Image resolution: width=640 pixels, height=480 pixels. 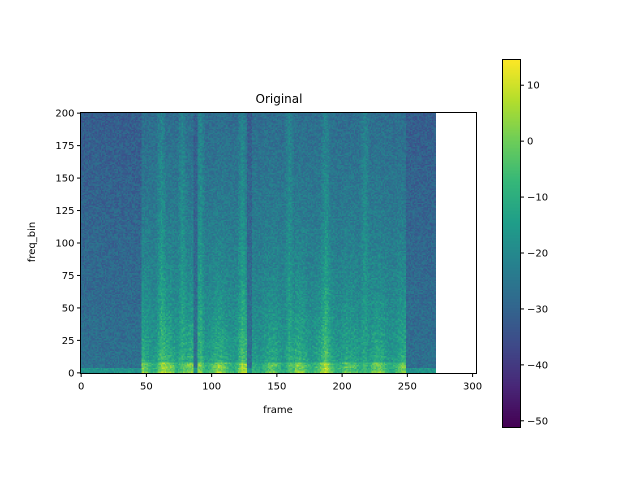 I want to click on x-tick-label: 300, so click(x=472, y=387).